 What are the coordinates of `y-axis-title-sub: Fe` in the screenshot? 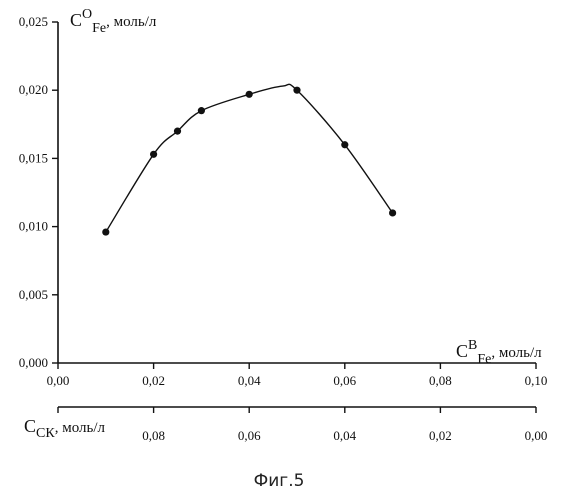 It's located at (99, 28).